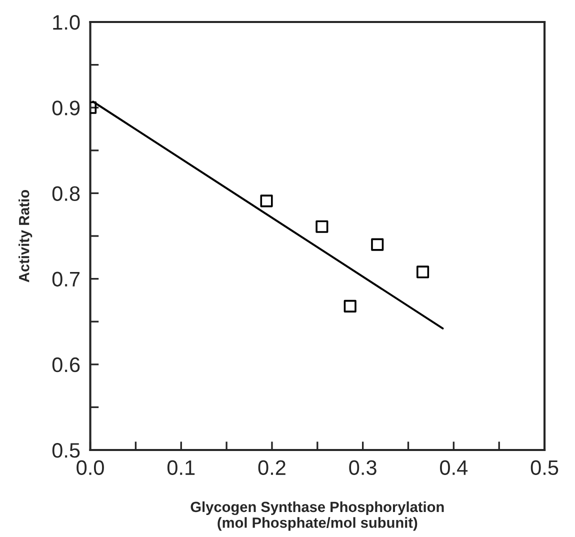  I want to click on x-tick-label: 0.4, so click(454, 468).